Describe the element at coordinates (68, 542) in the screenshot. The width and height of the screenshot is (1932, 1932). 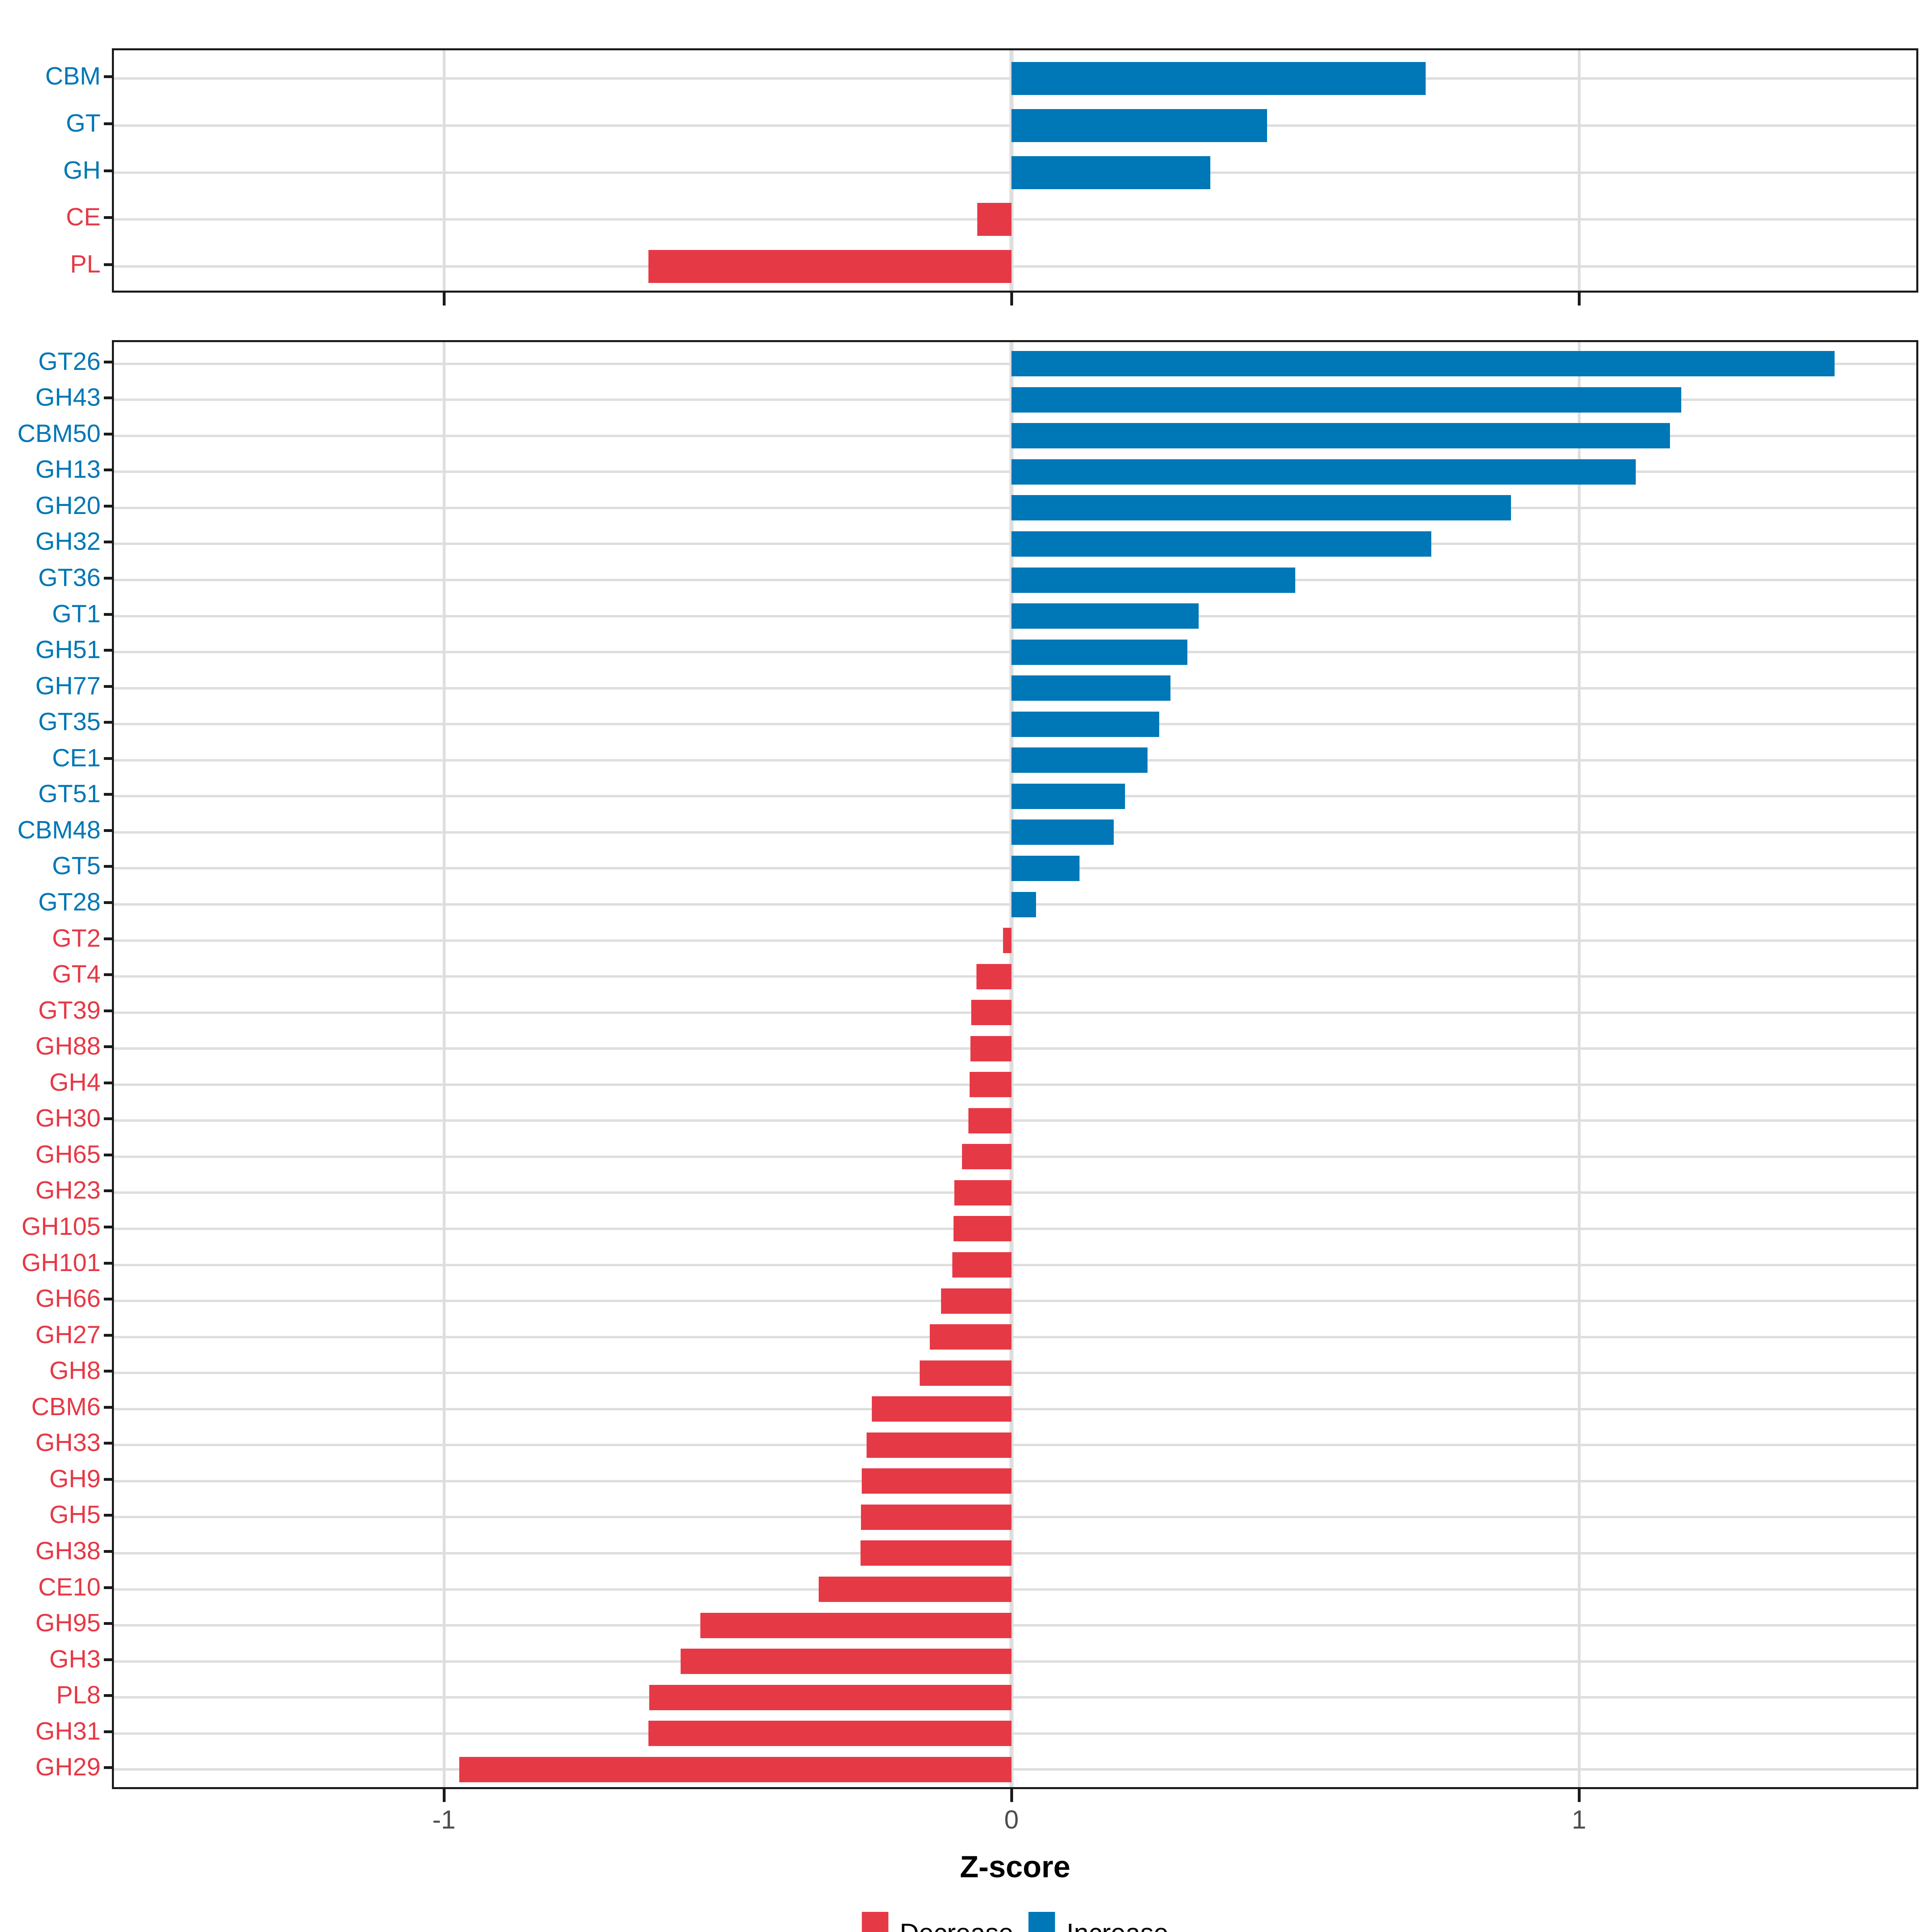
I see `row-label-GH32: GH32` at that location.